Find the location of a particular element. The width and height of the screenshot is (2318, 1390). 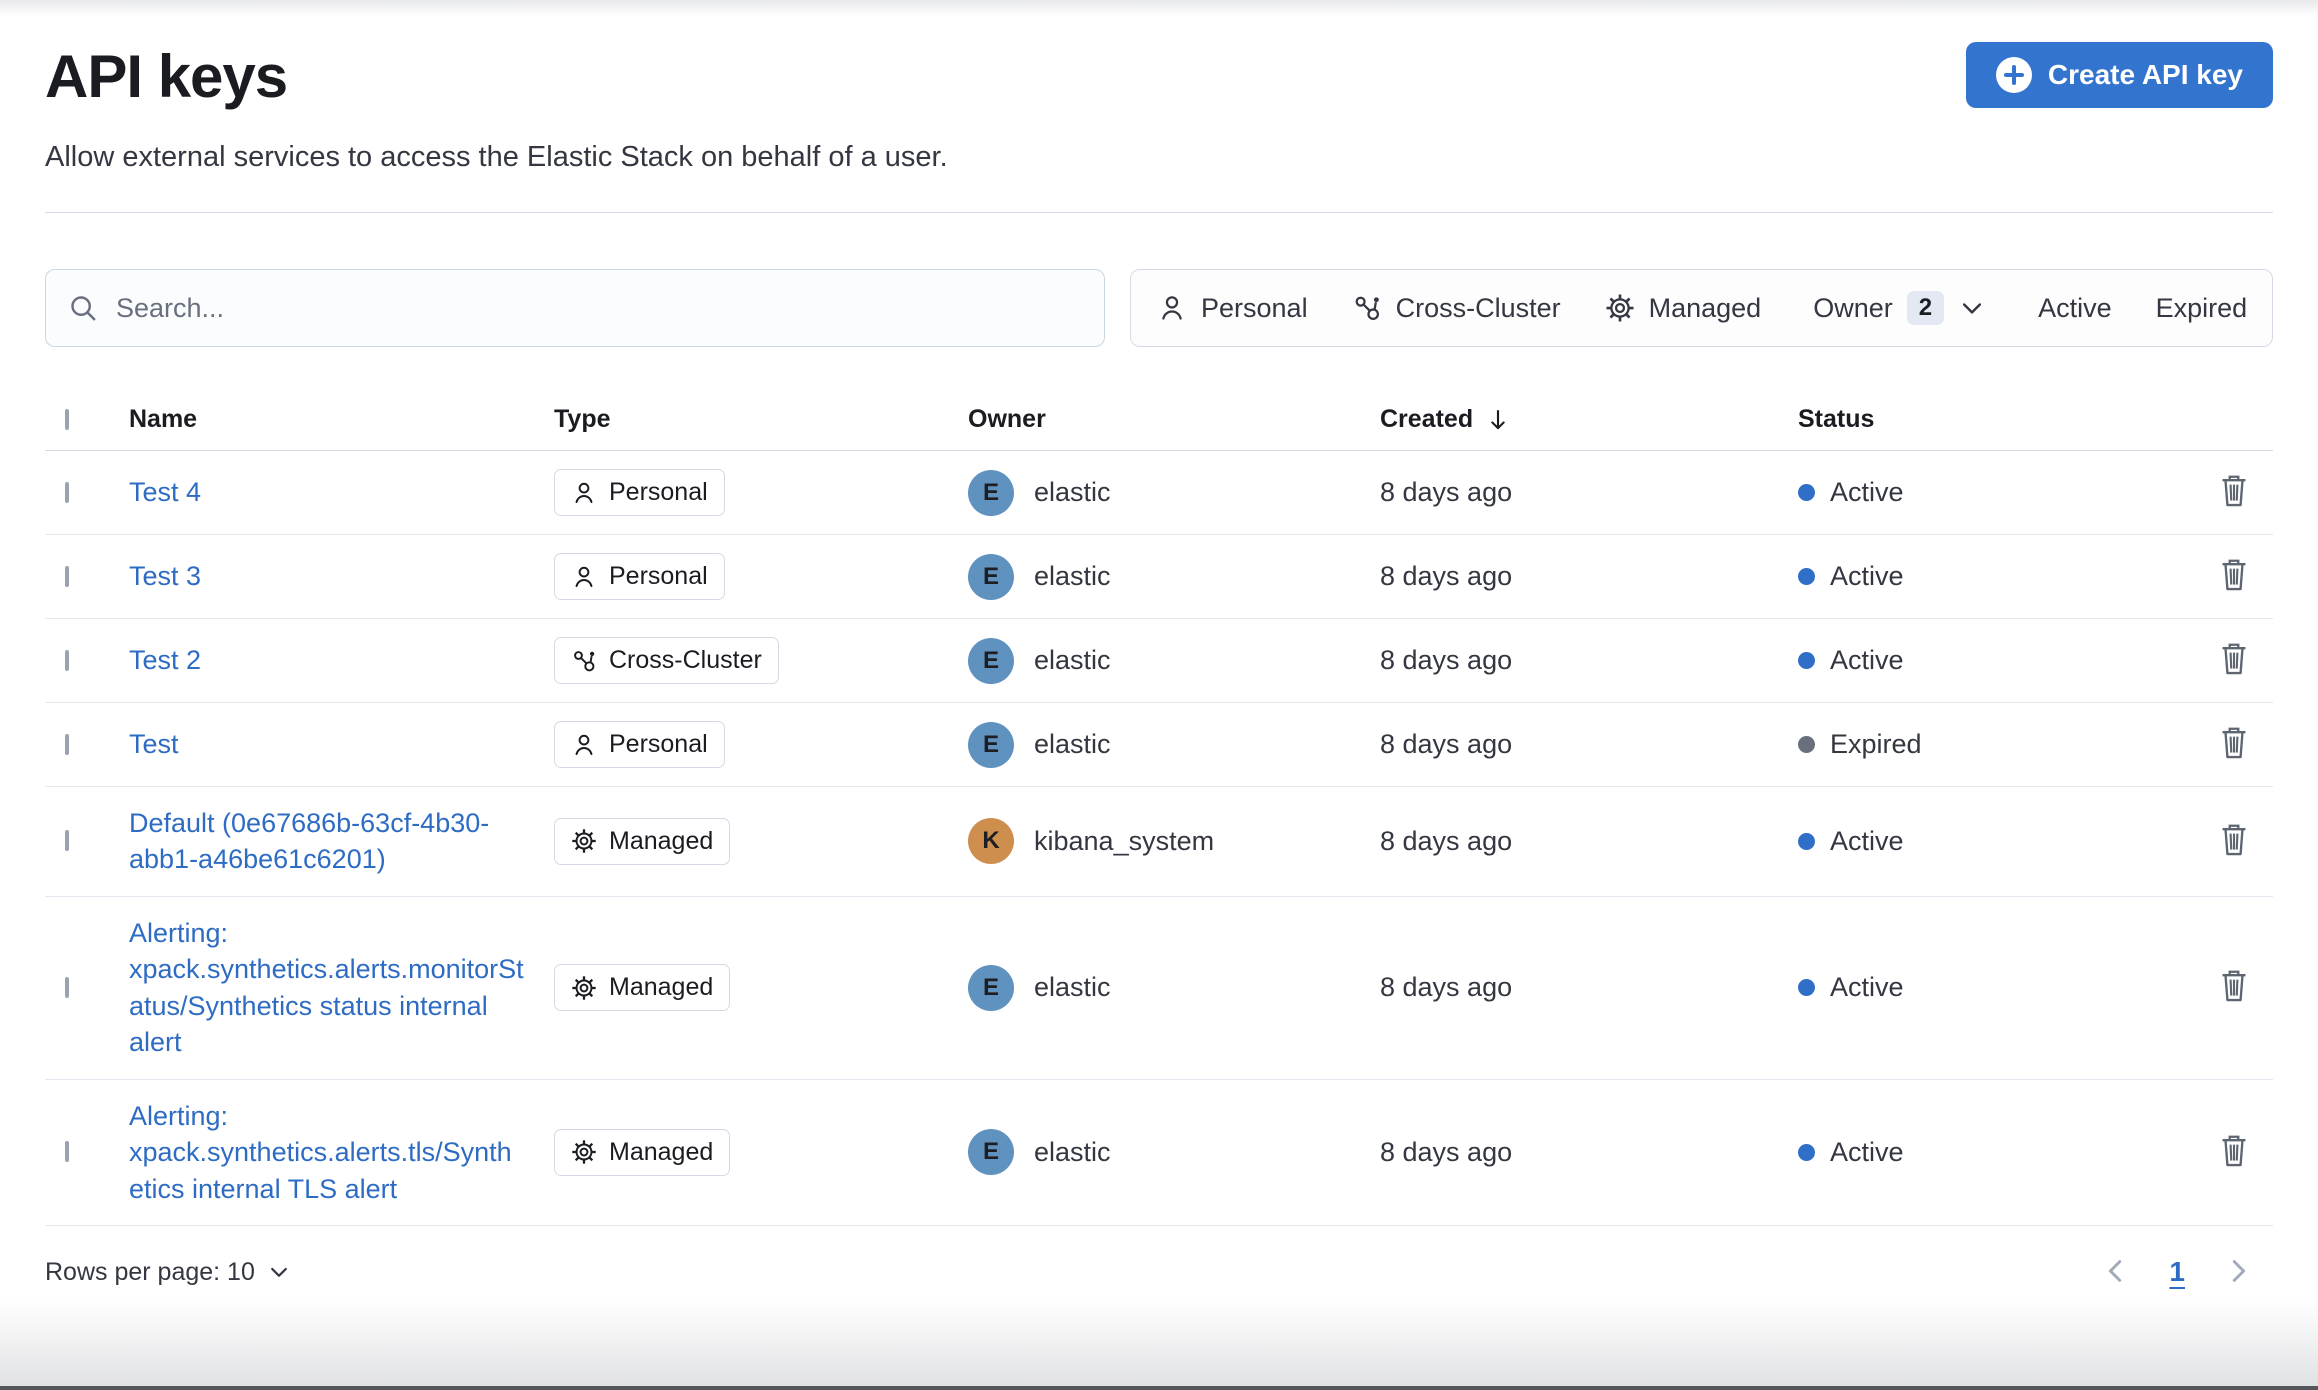

table-header-row: Name Type Owner Created Status is located at coordinates (1159, 428).